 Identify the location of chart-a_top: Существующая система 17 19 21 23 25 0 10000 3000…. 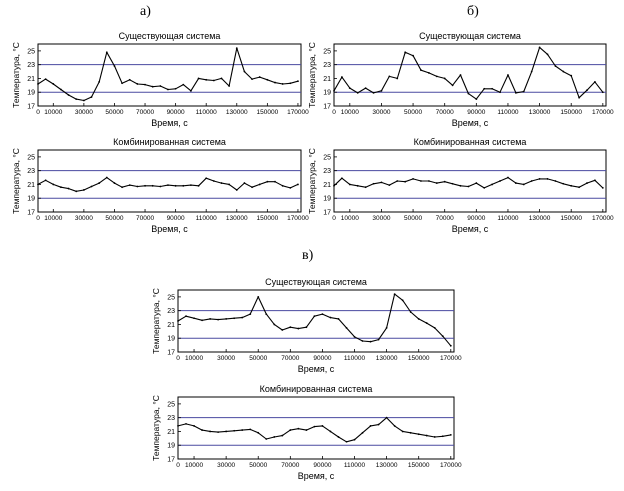
(160, 79).